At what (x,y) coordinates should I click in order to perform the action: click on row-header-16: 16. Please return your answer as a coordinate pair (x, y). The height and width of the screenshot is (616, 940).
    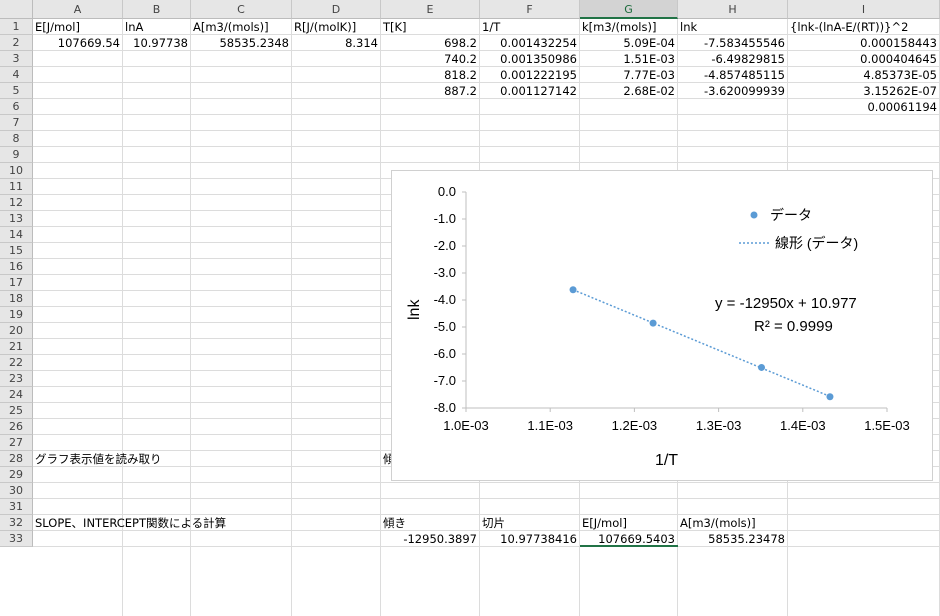
    Looking at the image, I should click on (16, 267).